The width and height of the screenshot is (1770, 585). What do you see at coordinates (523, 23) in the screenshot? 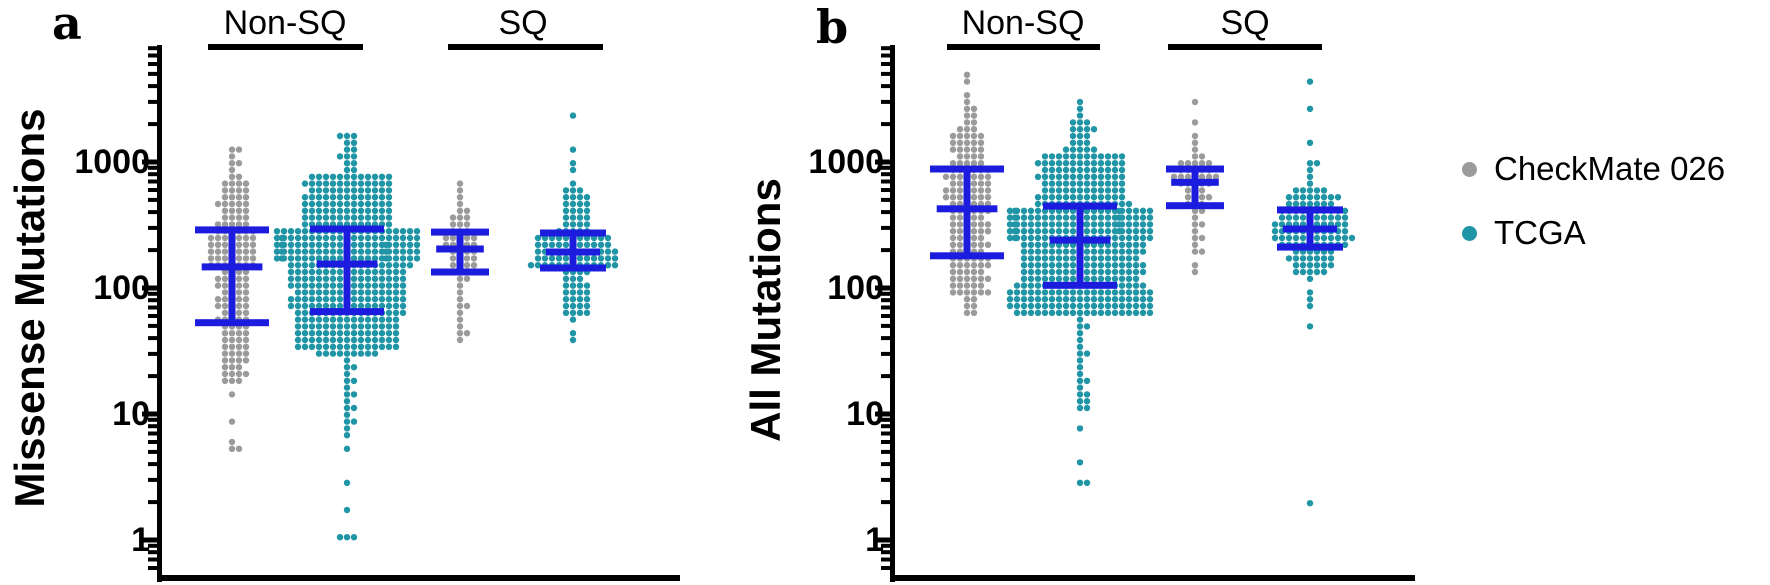
I see `group-label-a-sq: SQ` at bounding box center [523, 23].